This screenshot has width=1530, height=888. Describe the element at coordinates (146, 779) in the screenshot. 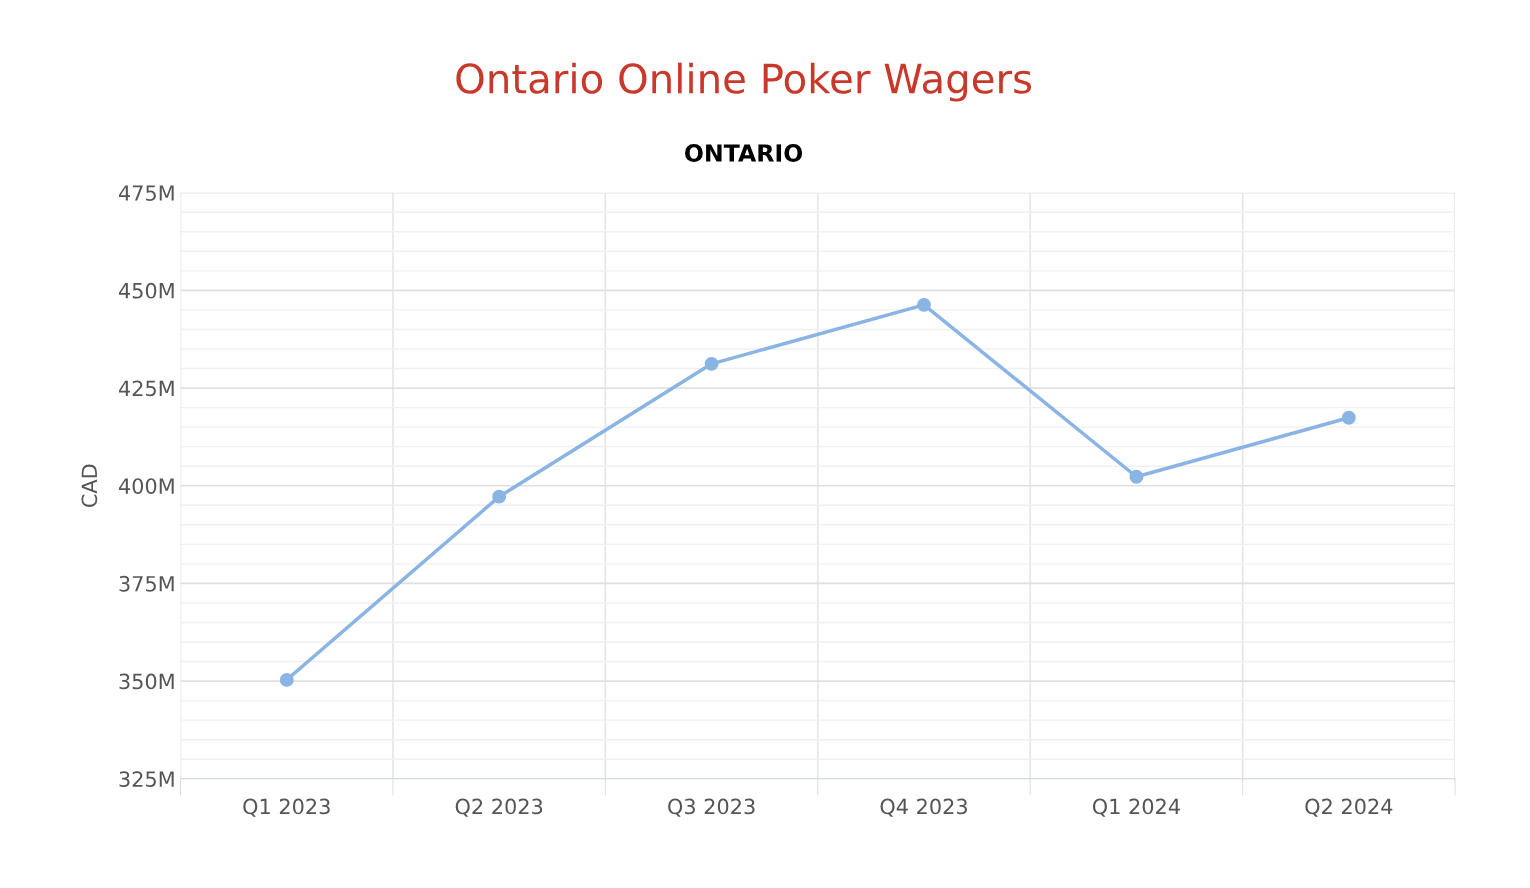

I see `y-tick-label: 325M` at that location.